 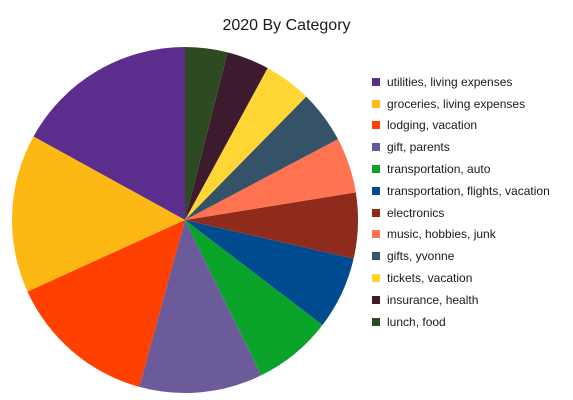 I want to click on legend-item: tickets, vacation, so click(x=461, y=278).